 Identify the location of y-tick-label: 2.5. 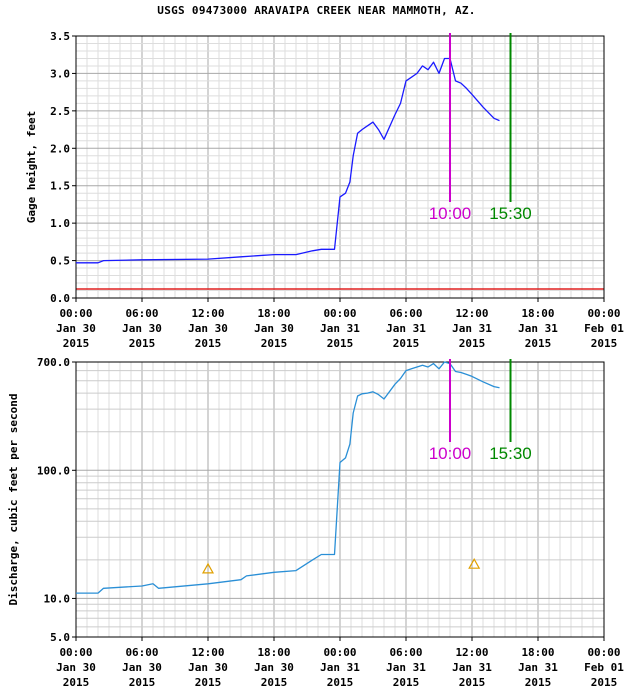
(60, 111).